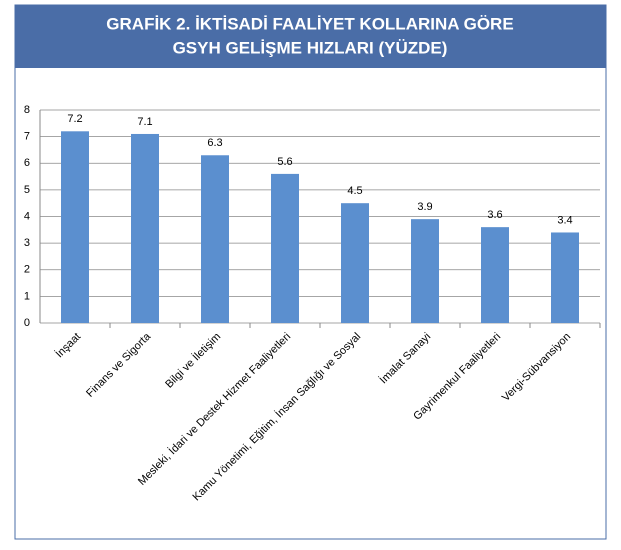  Describe the element at coordinates (424, 207) in the screenshot. I see `data-label: 3.9` at that location.